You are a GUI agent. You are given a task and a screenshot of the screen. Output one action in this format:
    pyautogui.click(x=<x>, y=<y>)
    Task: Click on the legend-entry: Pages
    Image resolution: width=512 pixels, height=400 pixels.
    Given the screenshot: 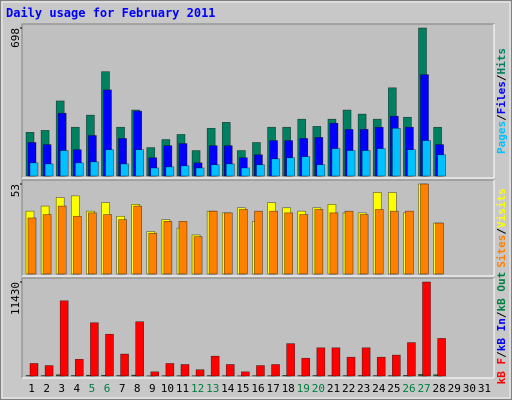 What is the action you would take?
    pyautogui.click(x=501, y=137)
    